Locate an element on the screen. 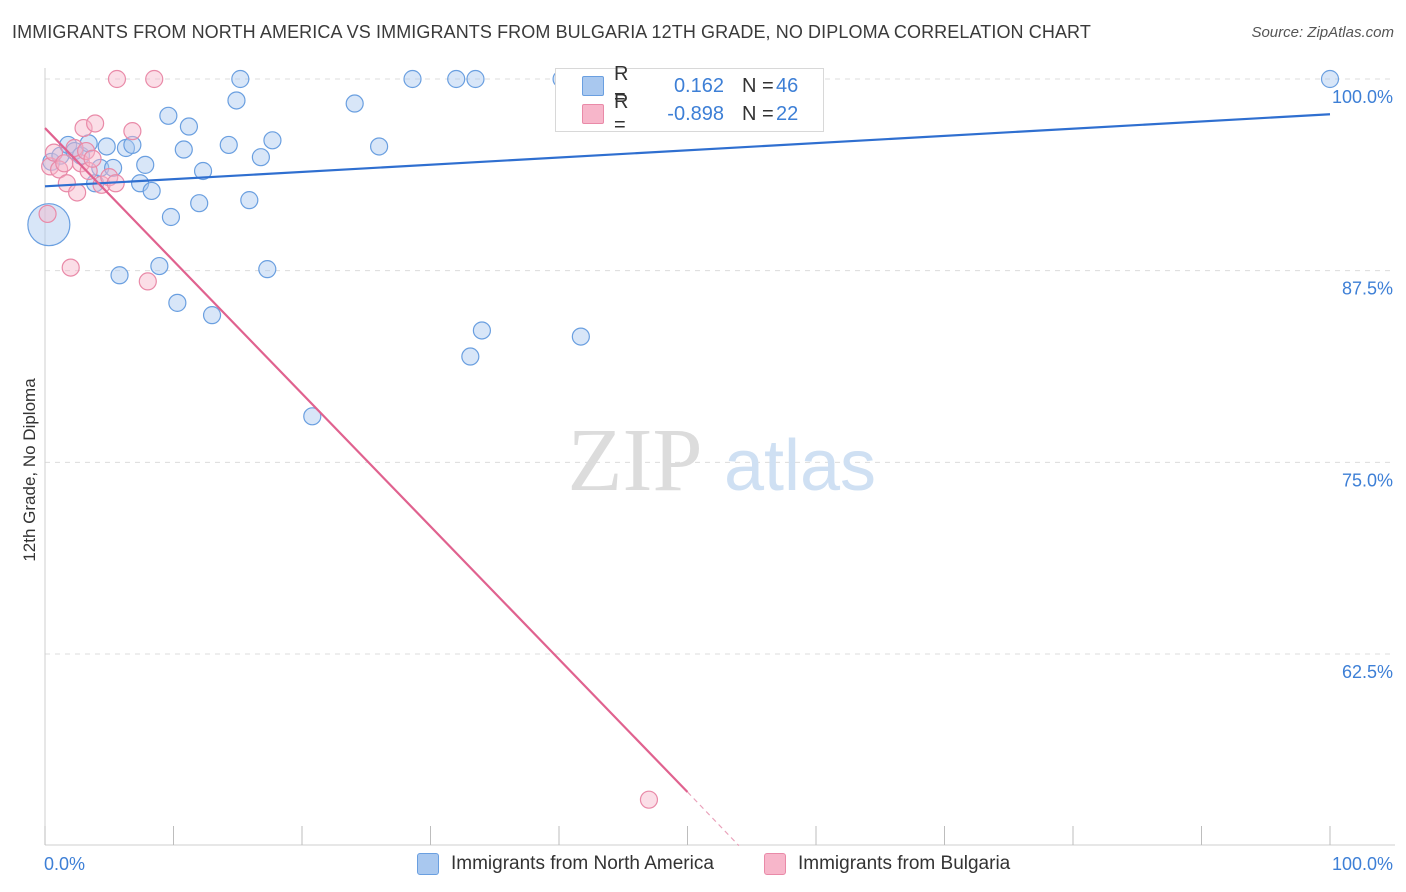 This screenshot has height=892, width=1406. legend-row-bulgaria: R = -0.898 N = 22 is located at coordinates (677, 113).